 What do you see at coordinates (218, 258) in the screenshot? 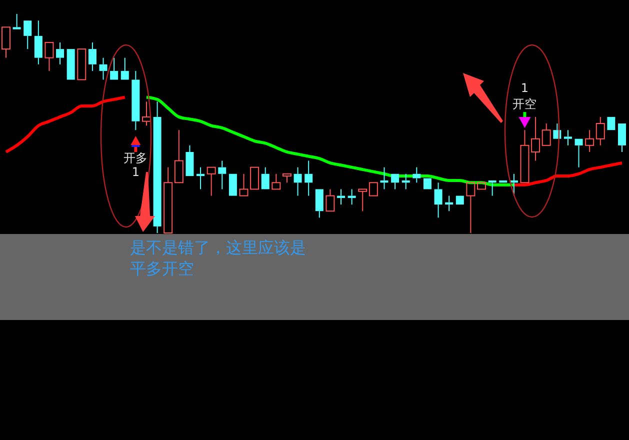
I see `text: 是不是错了，这里应该是平多开空` at bounding box center [218, 258].